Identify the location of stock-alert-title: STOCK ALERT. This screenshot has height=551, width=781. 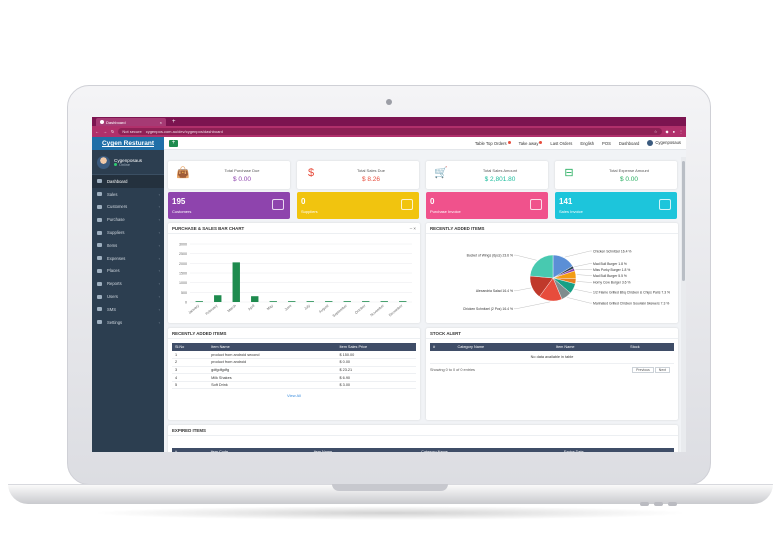
(552, 333).